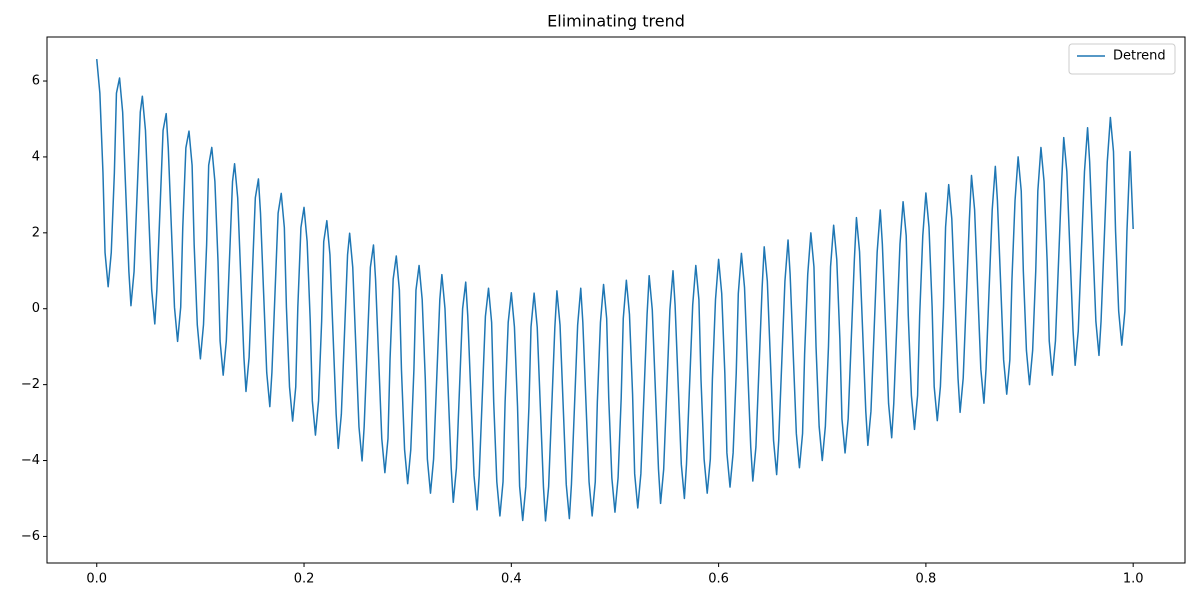 The width and height of the screenshot is (1200, 600). Describe the element at coordinates (30, 384) in the screenshot. I see `y-tick-label: −2` at that location.